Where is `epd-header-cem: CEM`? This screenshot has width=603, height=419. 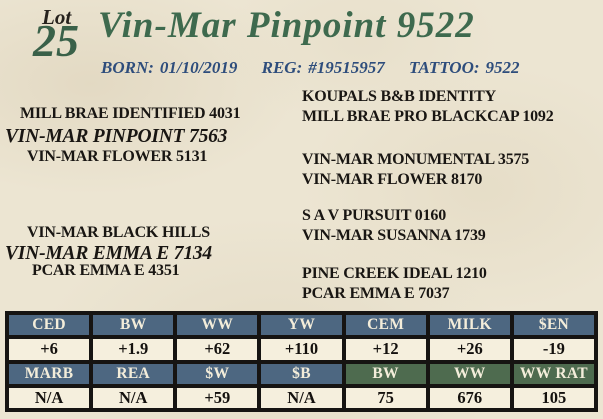
epd-header-cem: CEM is located at coordinates (385, 325).